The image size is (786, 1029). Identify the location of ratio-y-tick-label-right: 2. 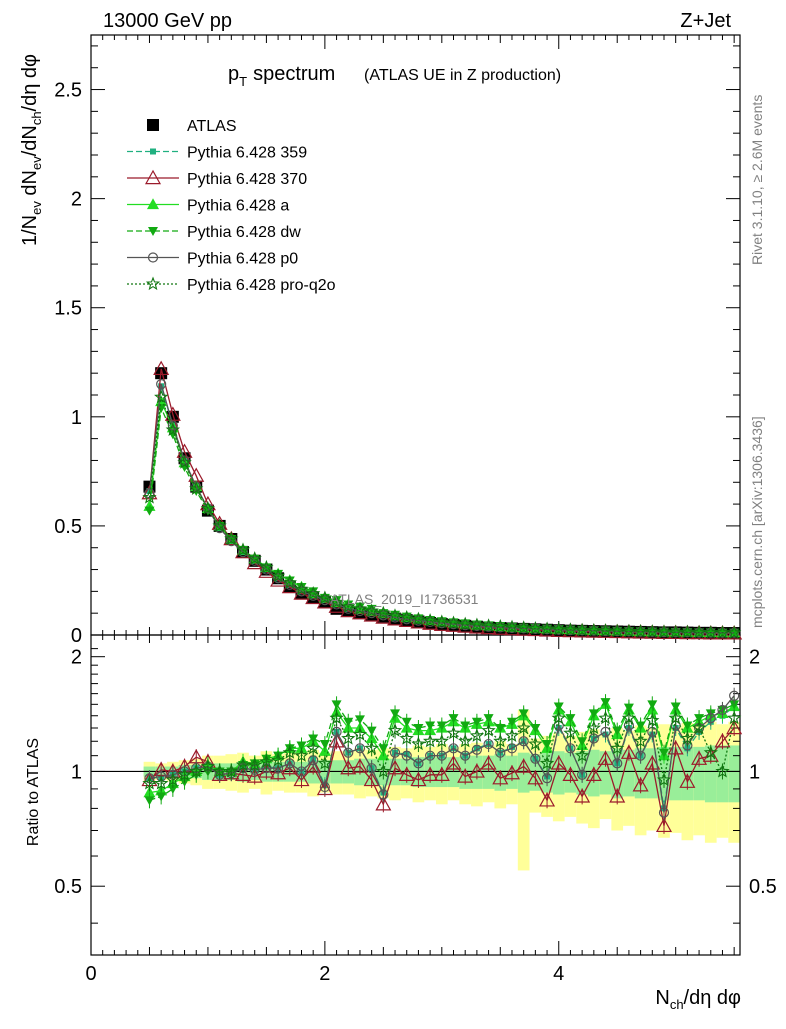
(754, 658).